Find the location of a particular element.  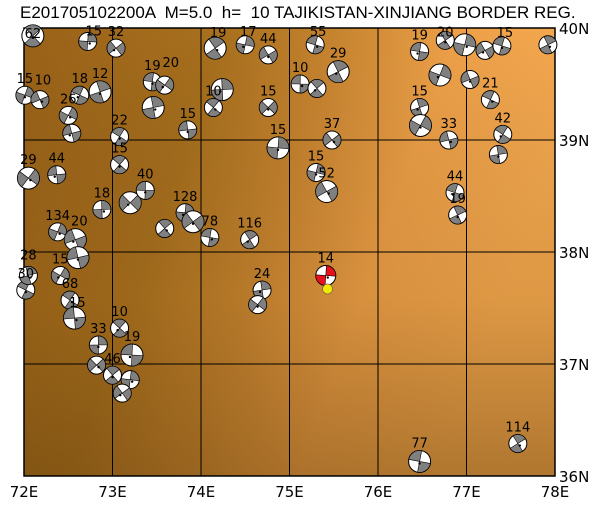

depth-label: 17 is located at coordinates (248, 32).